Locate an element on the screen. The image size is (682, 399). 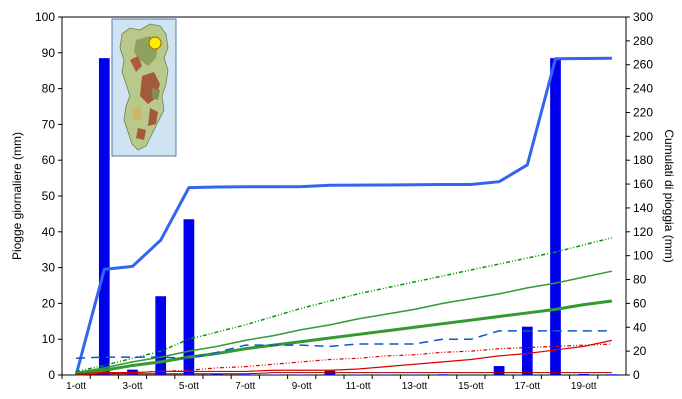
left-tick-label: 50 is located at coordinates (49, 196).